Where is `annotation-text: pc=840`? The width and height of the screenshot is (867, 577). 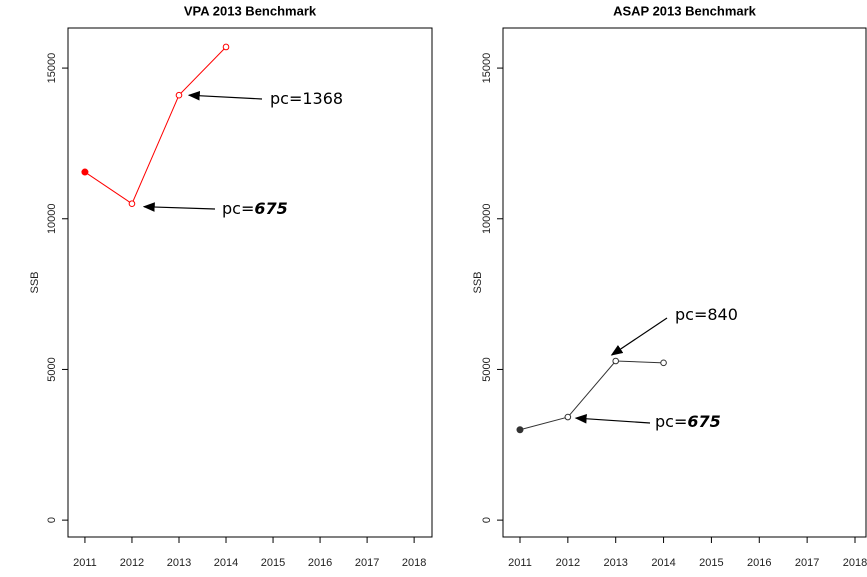 annotation-text: pc=840 is located at coordinates (706, 314).